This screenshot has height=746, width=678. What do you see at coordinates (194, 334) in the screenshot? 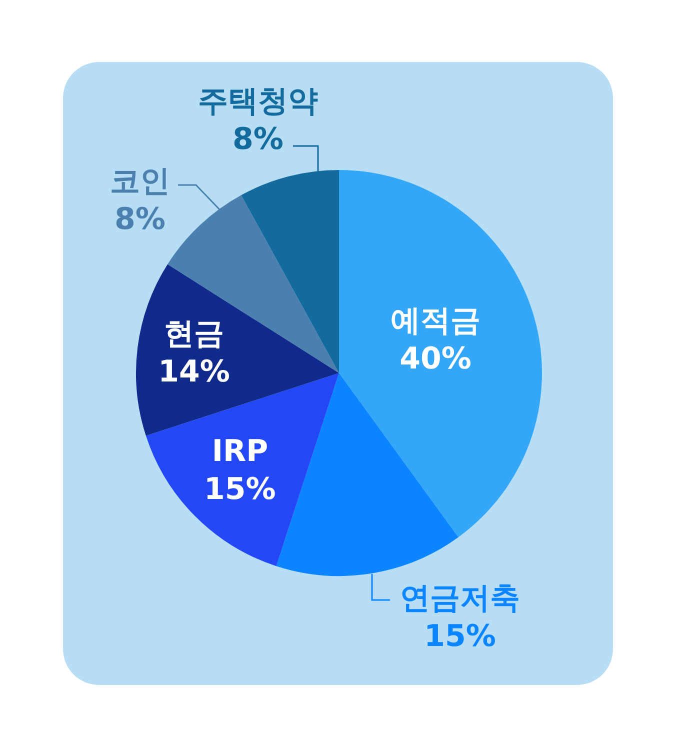
I see `slice-label: 현금` at bounding box center [194, 334].